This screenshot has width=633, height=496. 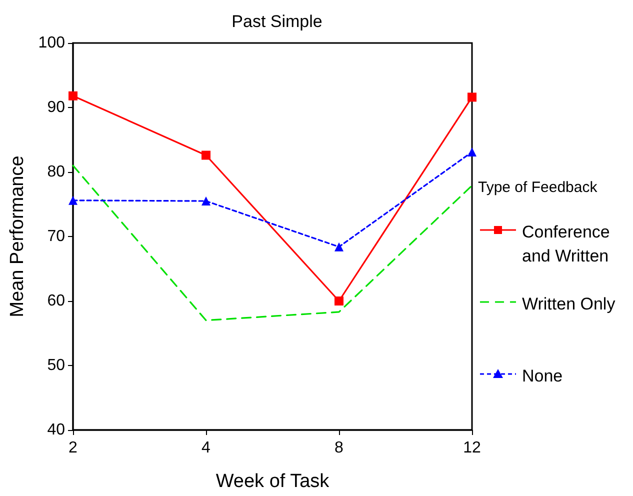 I want to click on x-tick-label: 4, so click(x=206, y=448).